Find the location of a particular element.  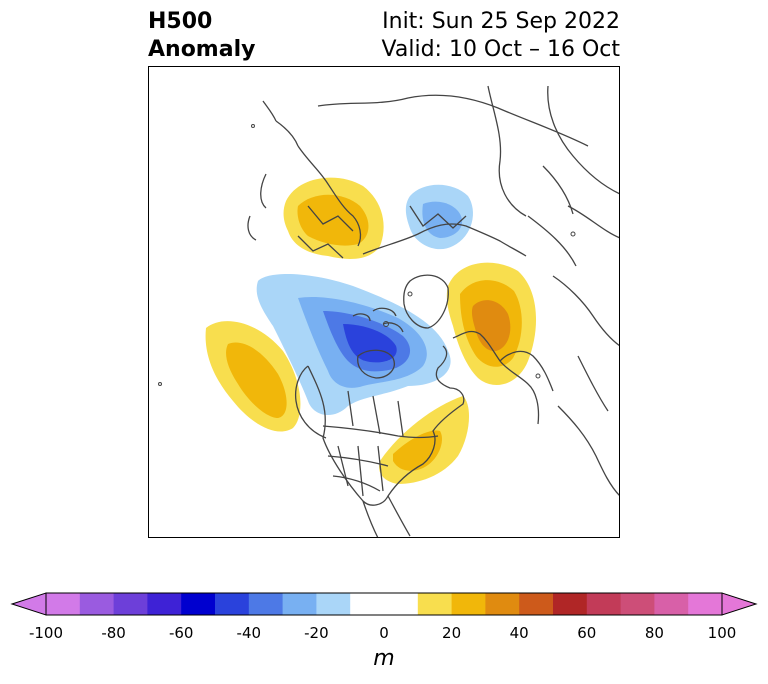

colorbar-tick-label: 100 is located at coordinates (722, 633).